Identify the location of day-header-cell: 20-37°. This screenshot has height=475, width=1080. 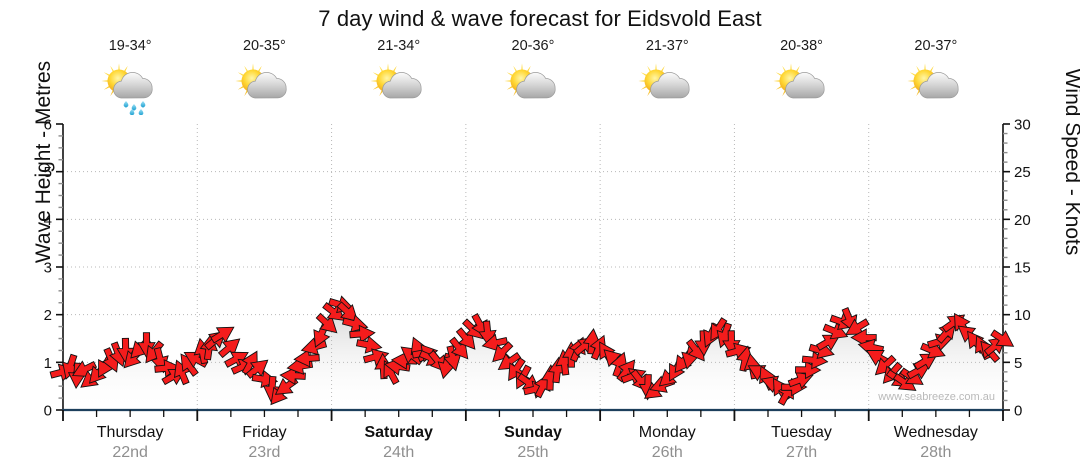
(936, 79).